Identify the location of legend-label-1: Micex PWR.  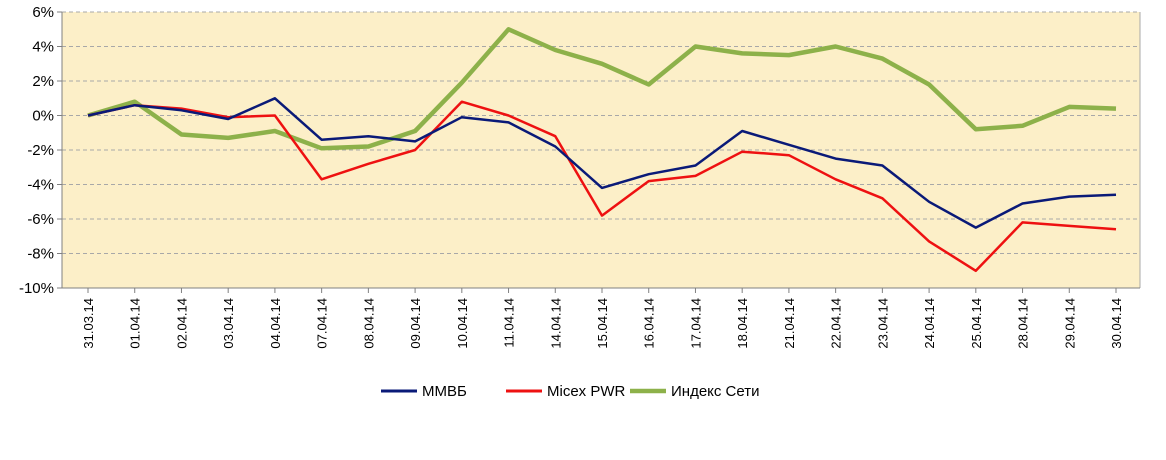
(586, 391).